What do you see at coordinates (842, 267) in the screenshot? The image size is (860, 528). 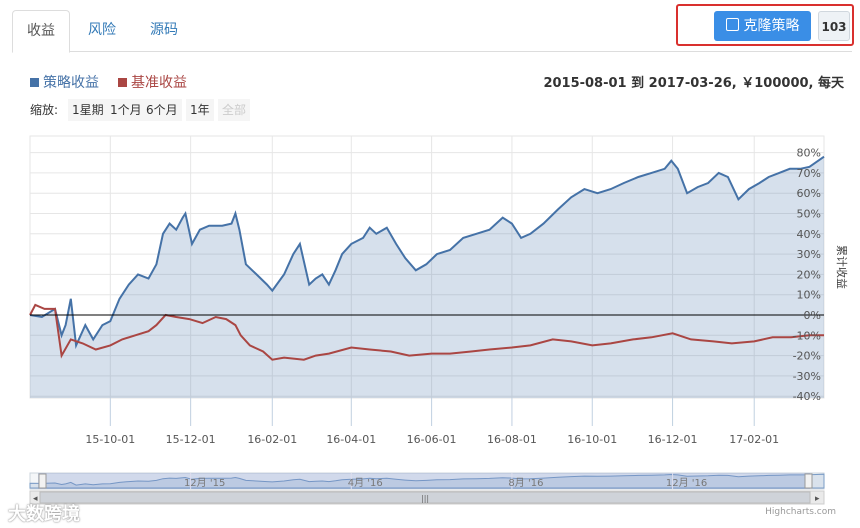 I see `y-axis-title: 累计收益` at bounding box center [842, 267].